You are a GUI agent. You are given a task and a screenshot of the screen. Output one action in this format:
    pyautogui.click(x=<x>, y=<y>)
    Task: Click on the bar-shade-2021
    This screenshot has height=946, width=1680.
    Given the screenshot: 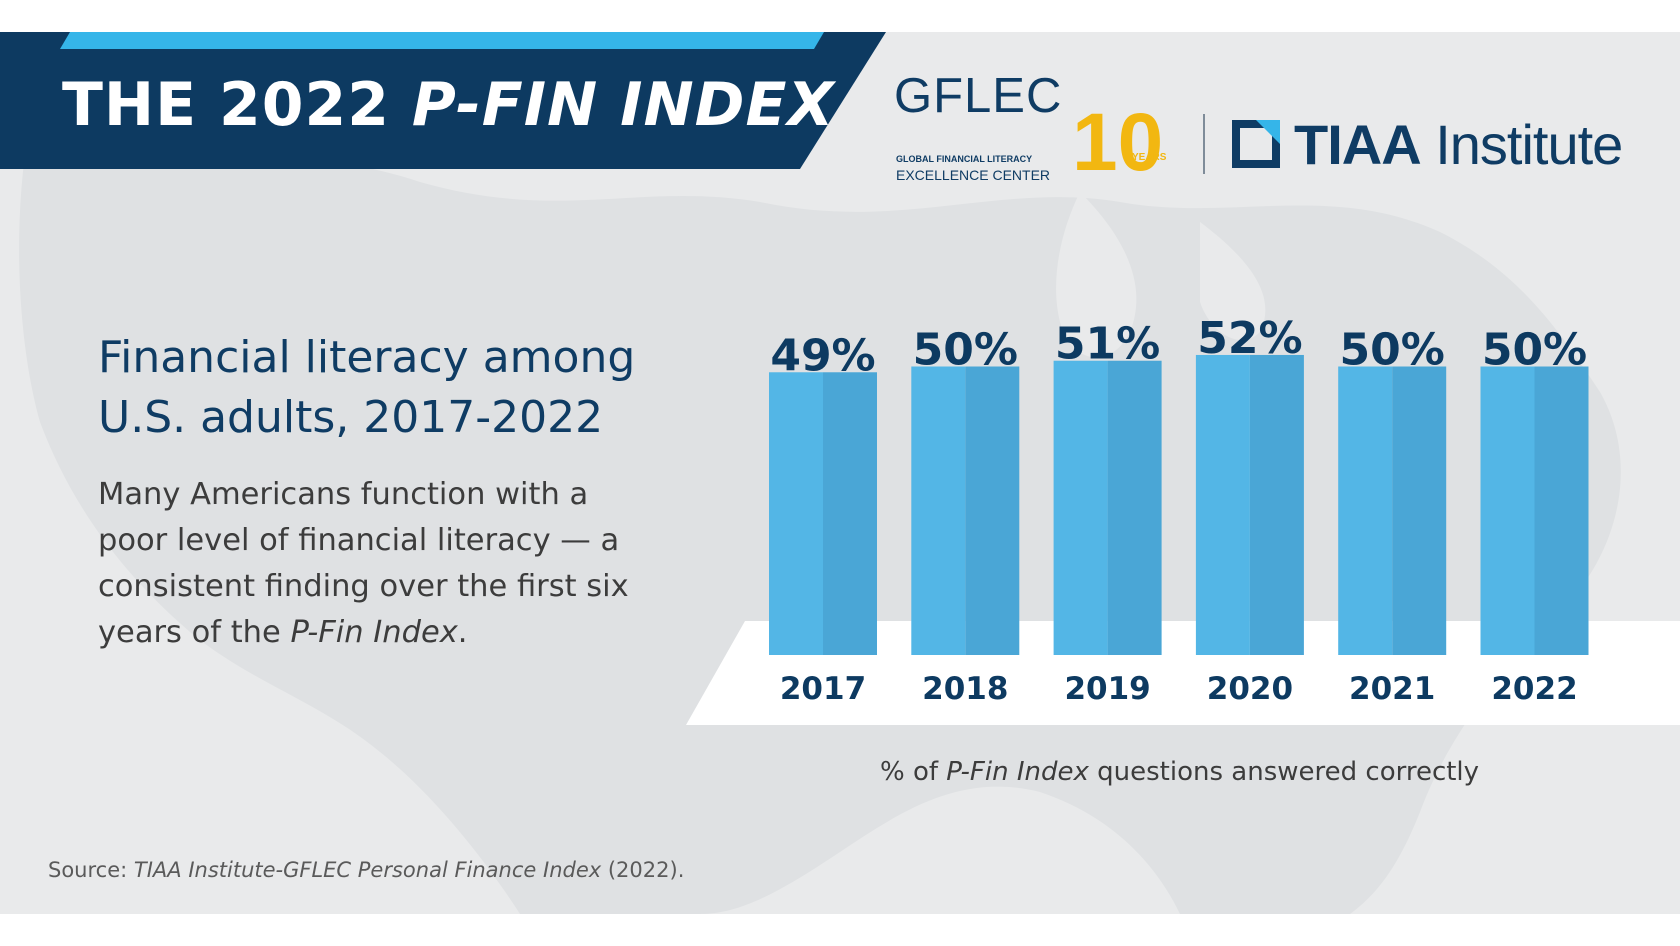 What is the action you would take?
    pyautogui.click(x=1419, y=510)
    